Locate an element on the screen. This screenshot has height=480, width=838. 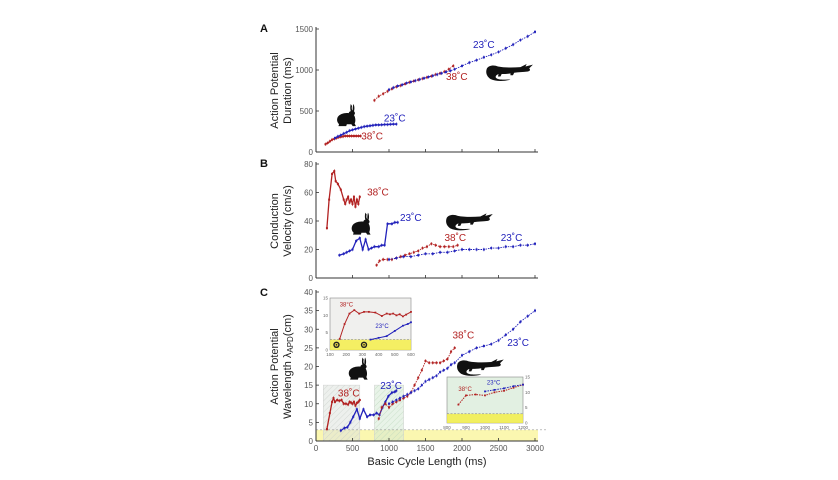
y-axis-label: Duration (ms) is located at coordinates (288, 90).